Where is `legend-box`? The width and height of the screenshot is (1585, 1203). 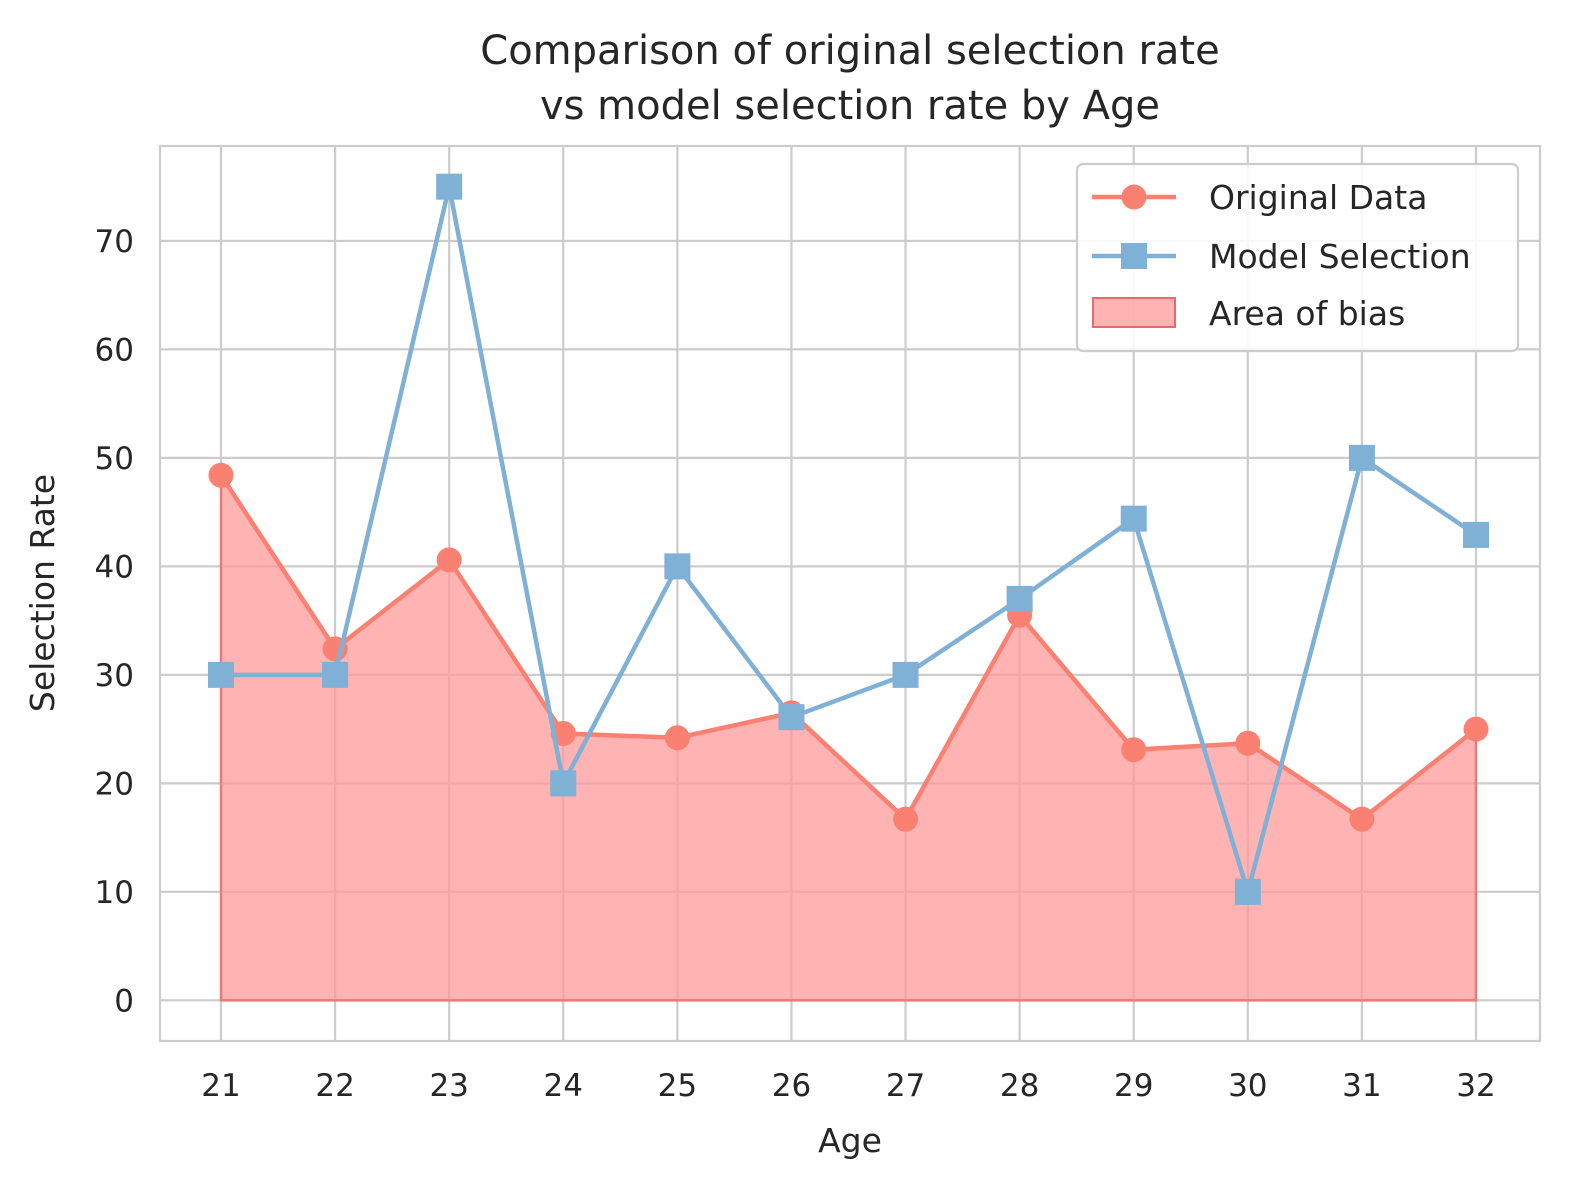
legend-box is located at coordinates (1297, 257).